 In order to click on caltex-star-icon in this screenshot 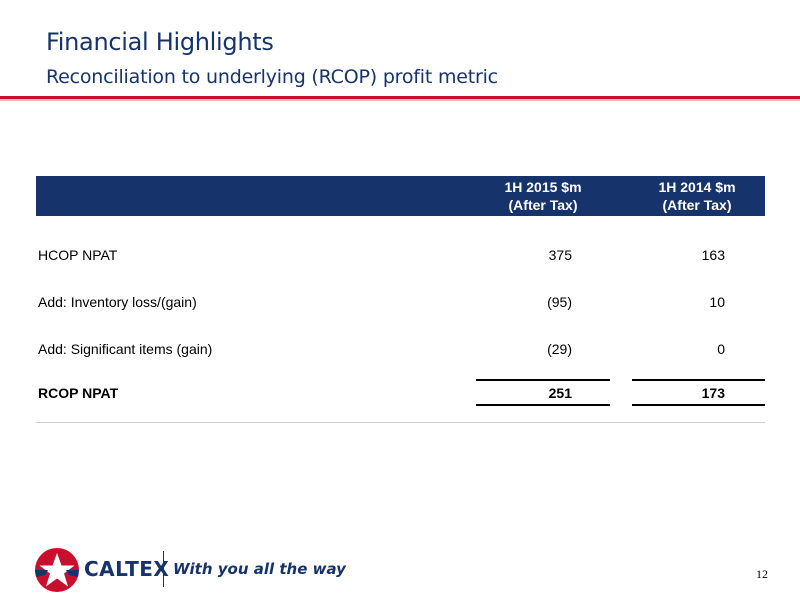, I will do `click(57, 570)`.